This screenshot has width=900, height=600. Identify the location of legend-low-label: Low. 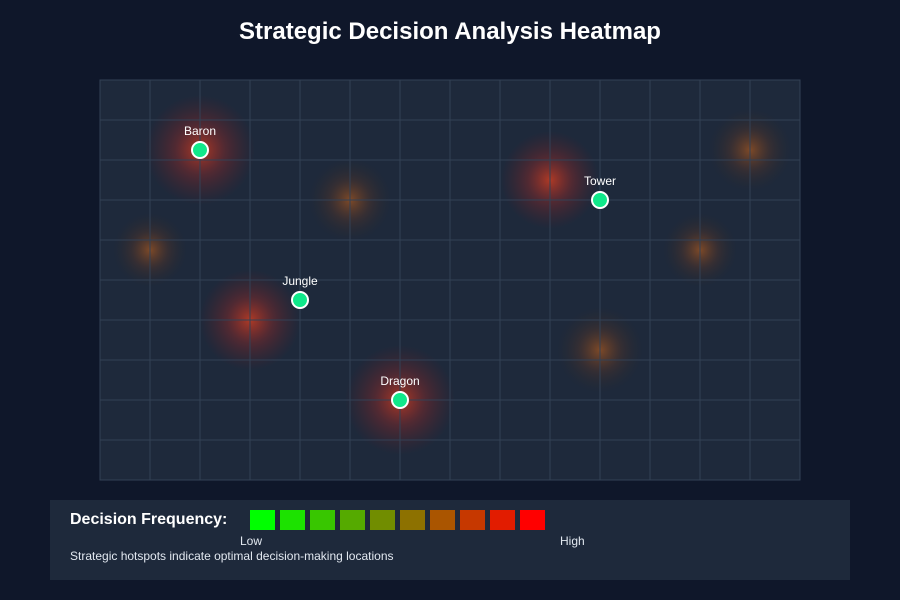
(251, 541).